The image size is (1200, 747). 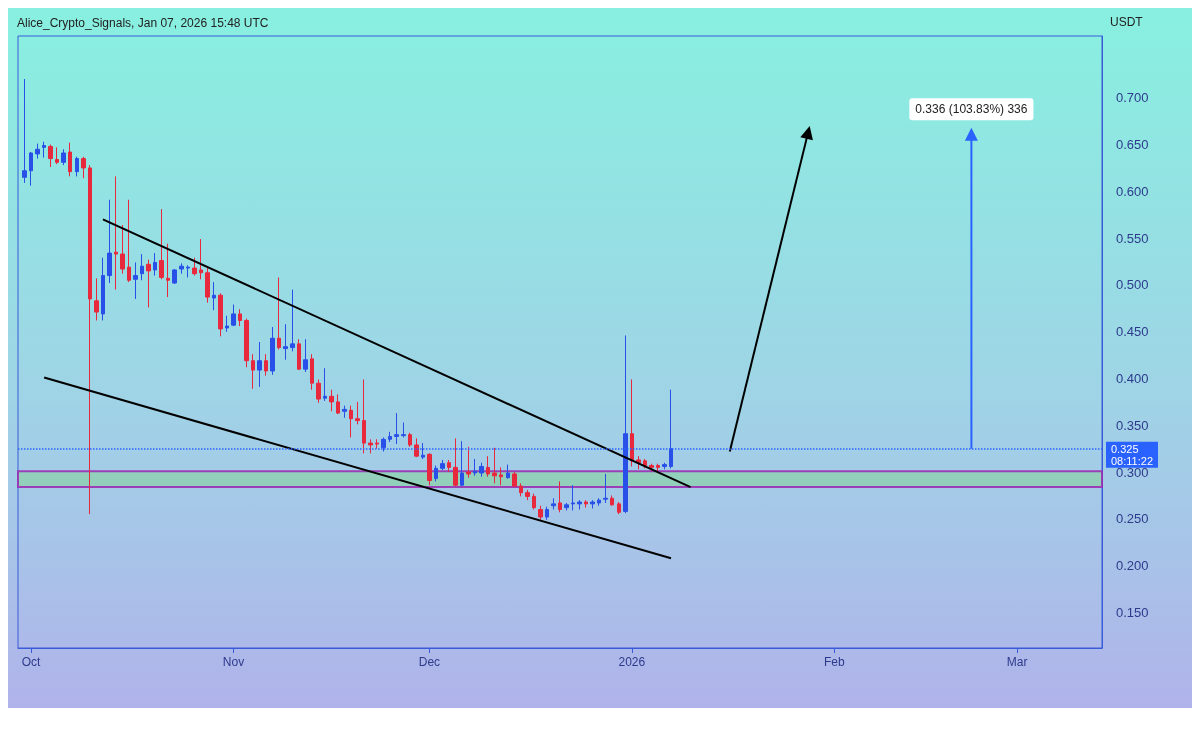 I want to click on chart-title: Alice_Crypto_Signals, Jan 07, 2026 15:48 UTC, so click(x=143, y=23).